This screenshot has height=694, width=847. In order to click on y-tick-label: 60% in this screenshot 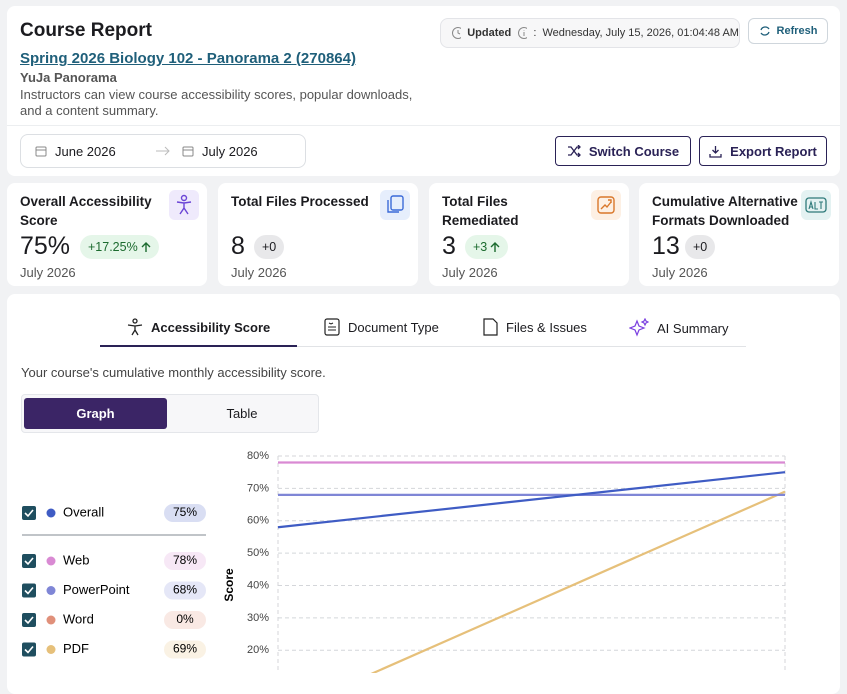, I will do `click(258, 521)`.